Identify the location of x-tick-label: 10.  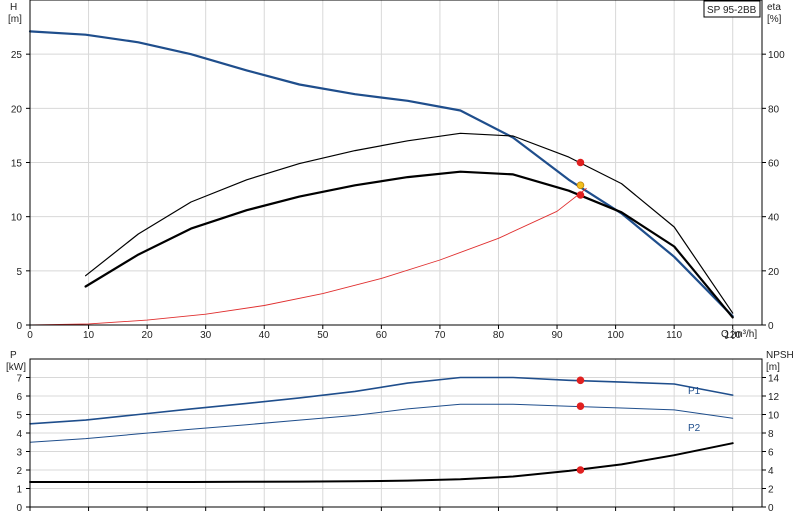
(89, 335).